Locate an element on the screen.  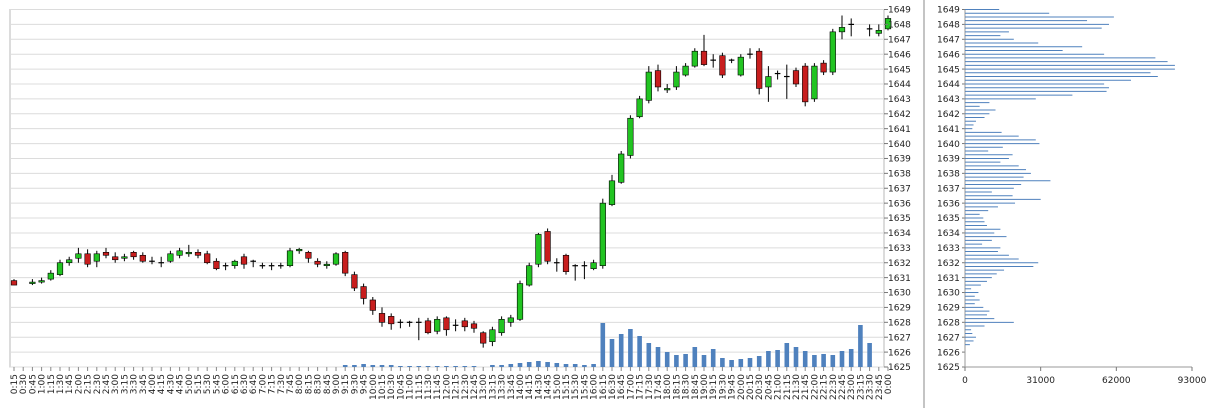
x-tick-label: 21:45 is located at coordinates (806, 387).